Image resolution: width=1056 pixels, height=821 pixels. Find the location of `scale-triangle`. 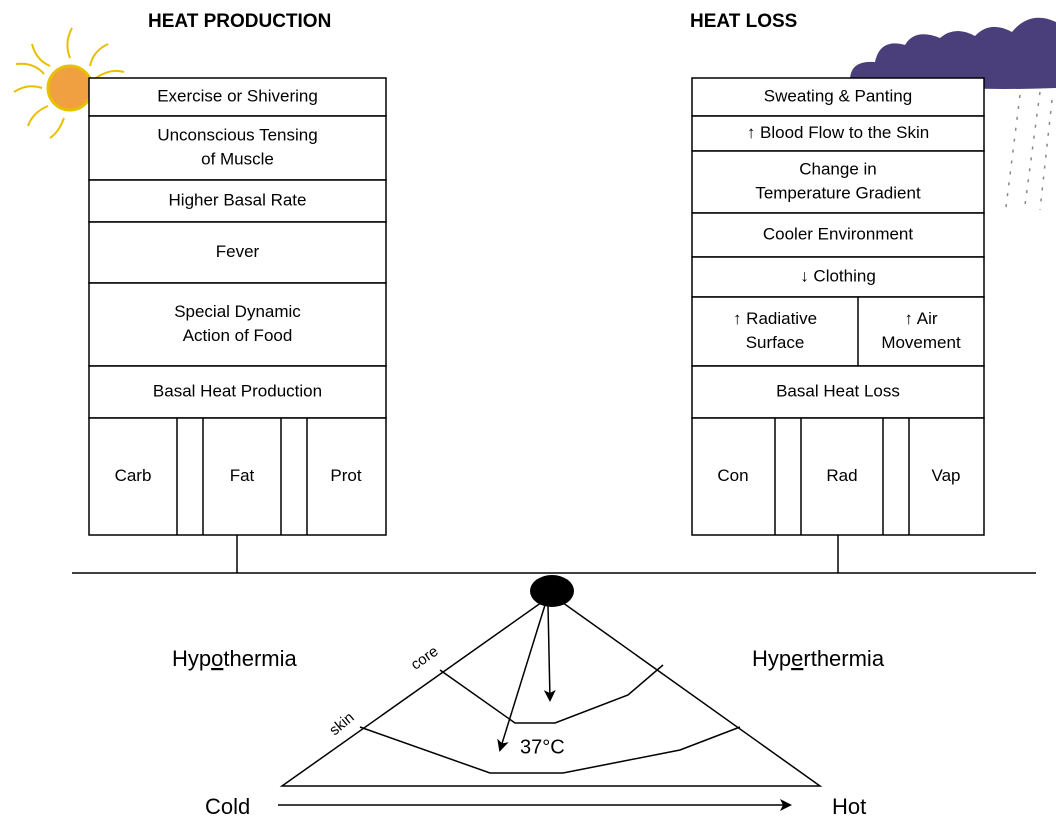

scale-triangle is located at coordinates (551, 690).